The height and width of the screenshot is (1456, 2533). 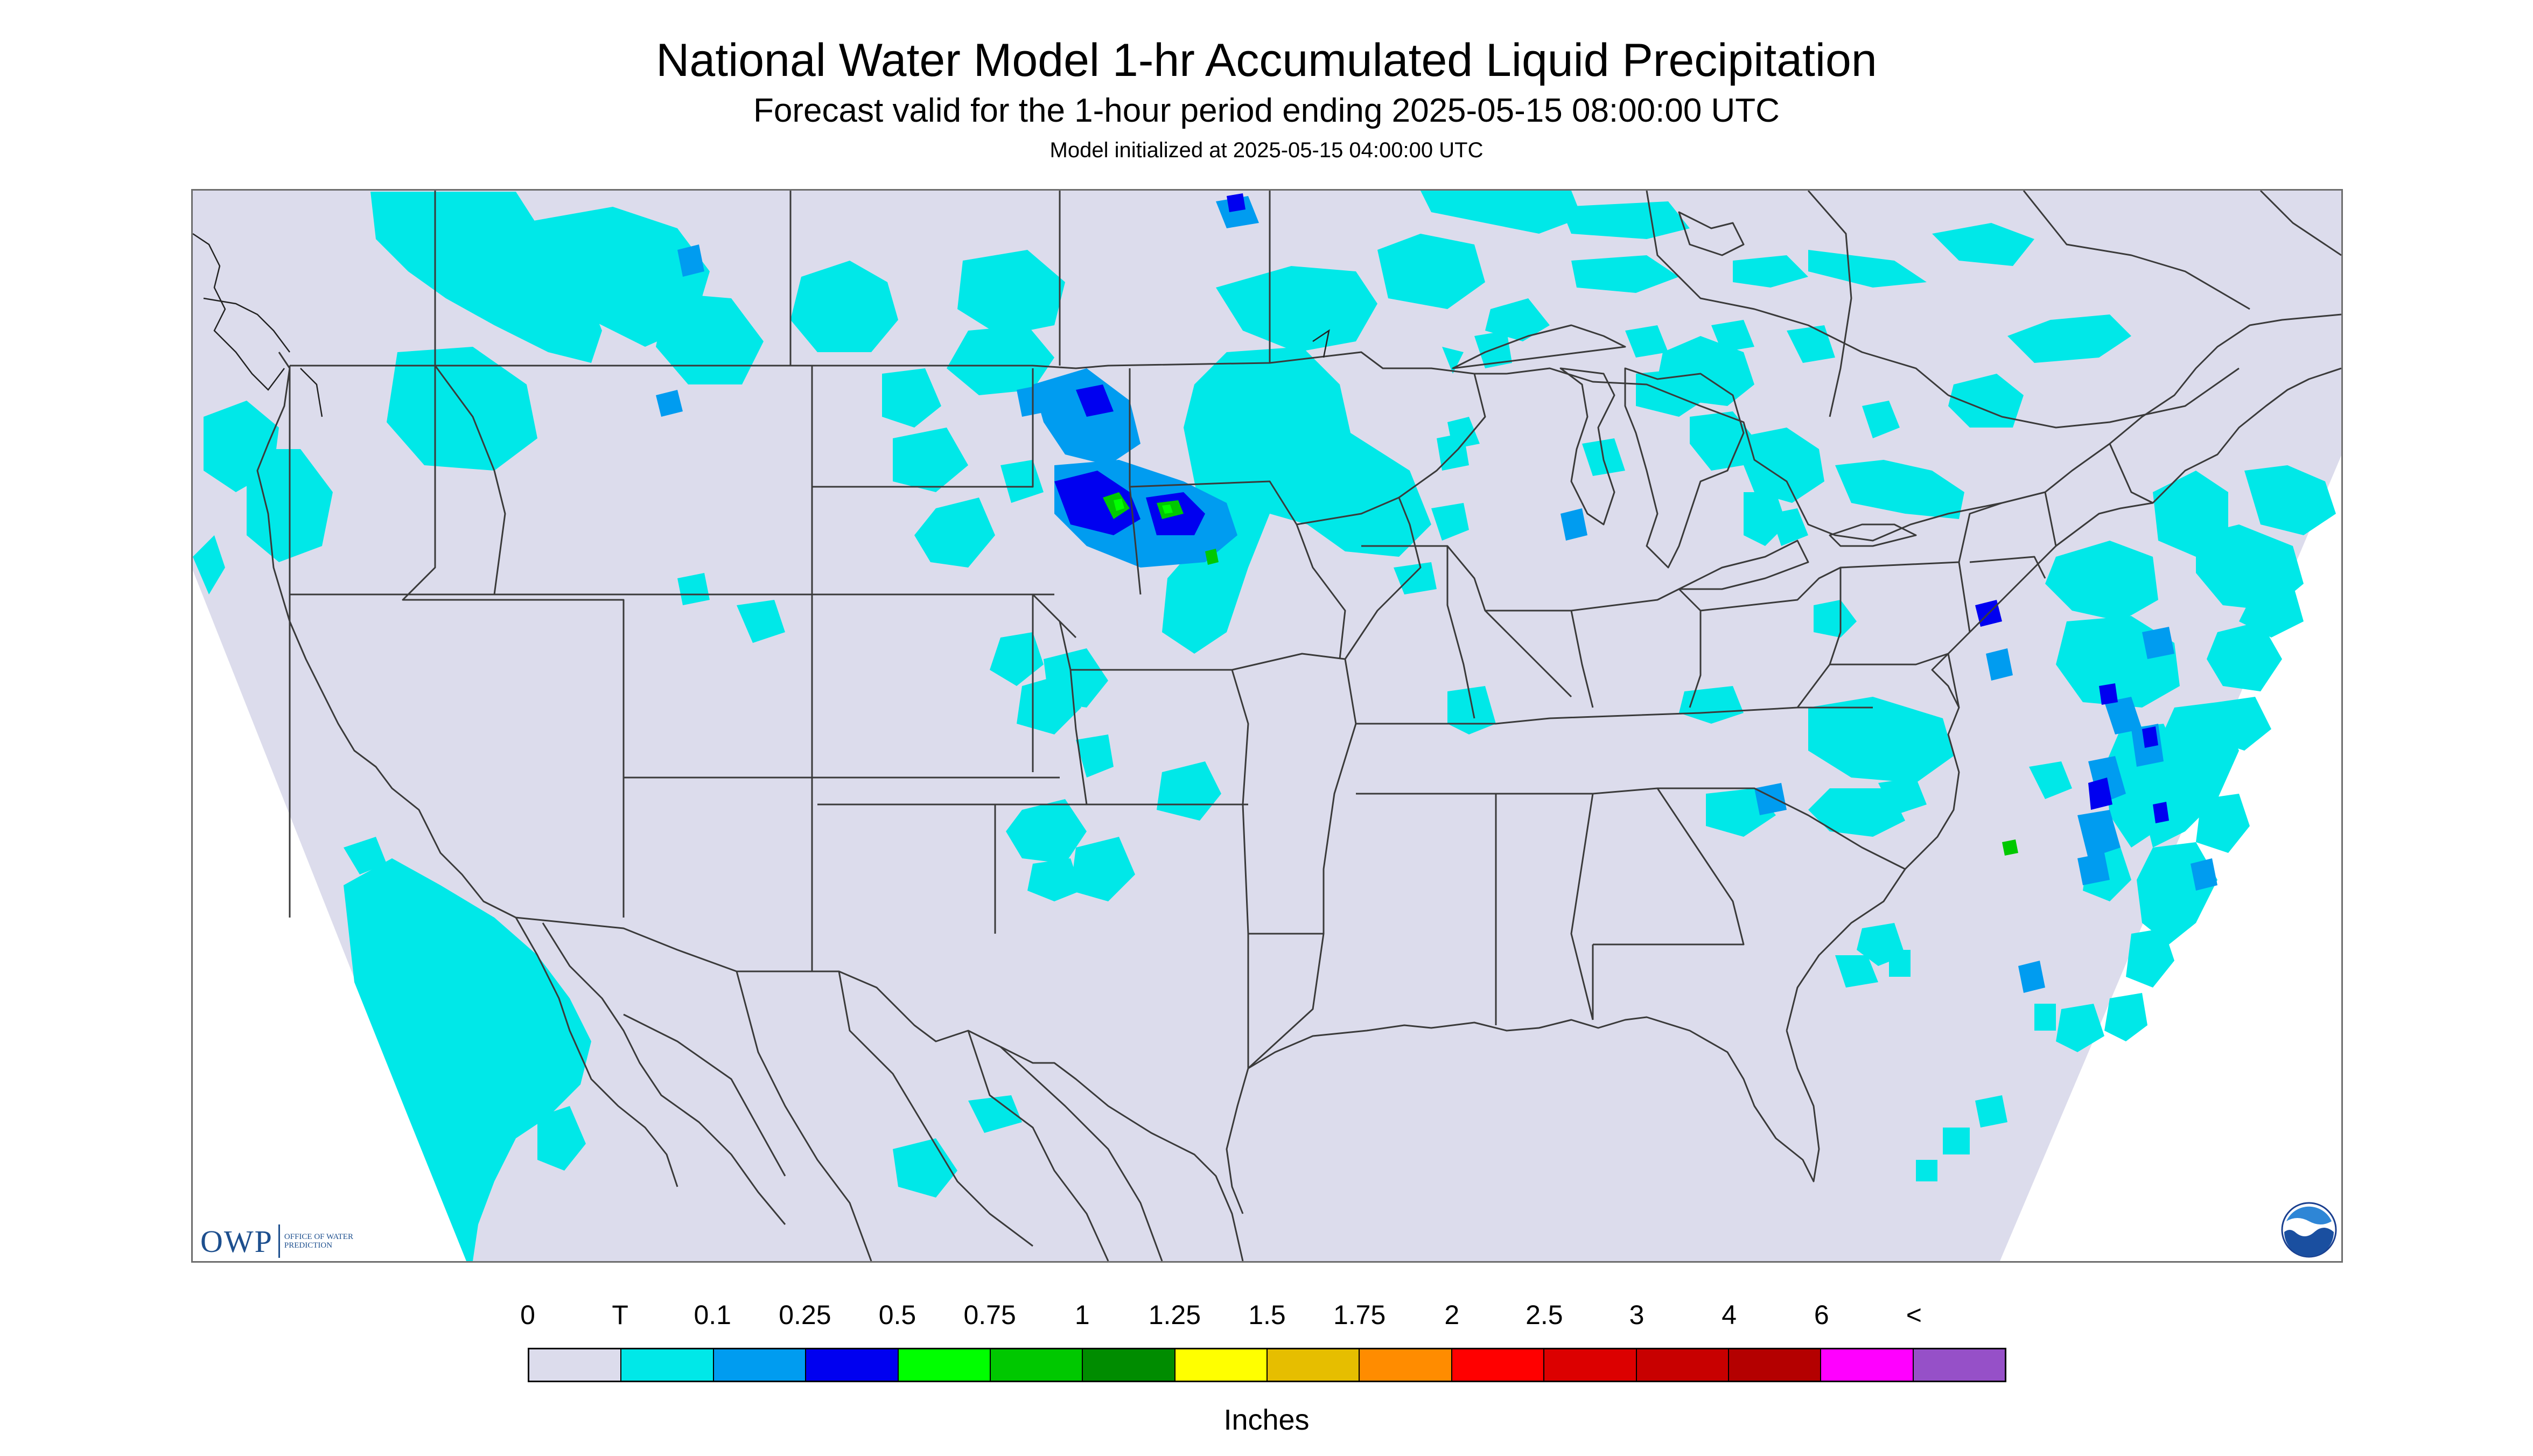 I want to click on legend-label: 0.75, so click(x=989, y=1315).